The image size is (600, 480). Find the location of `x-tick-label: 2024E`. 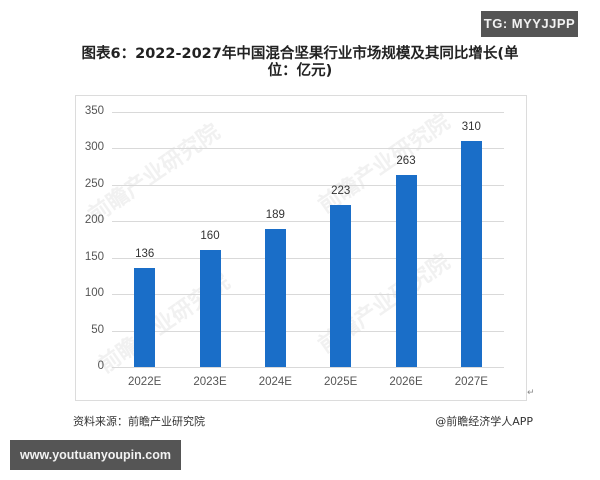

x-tick-label: 2024E is located at coordinates (275, 382).